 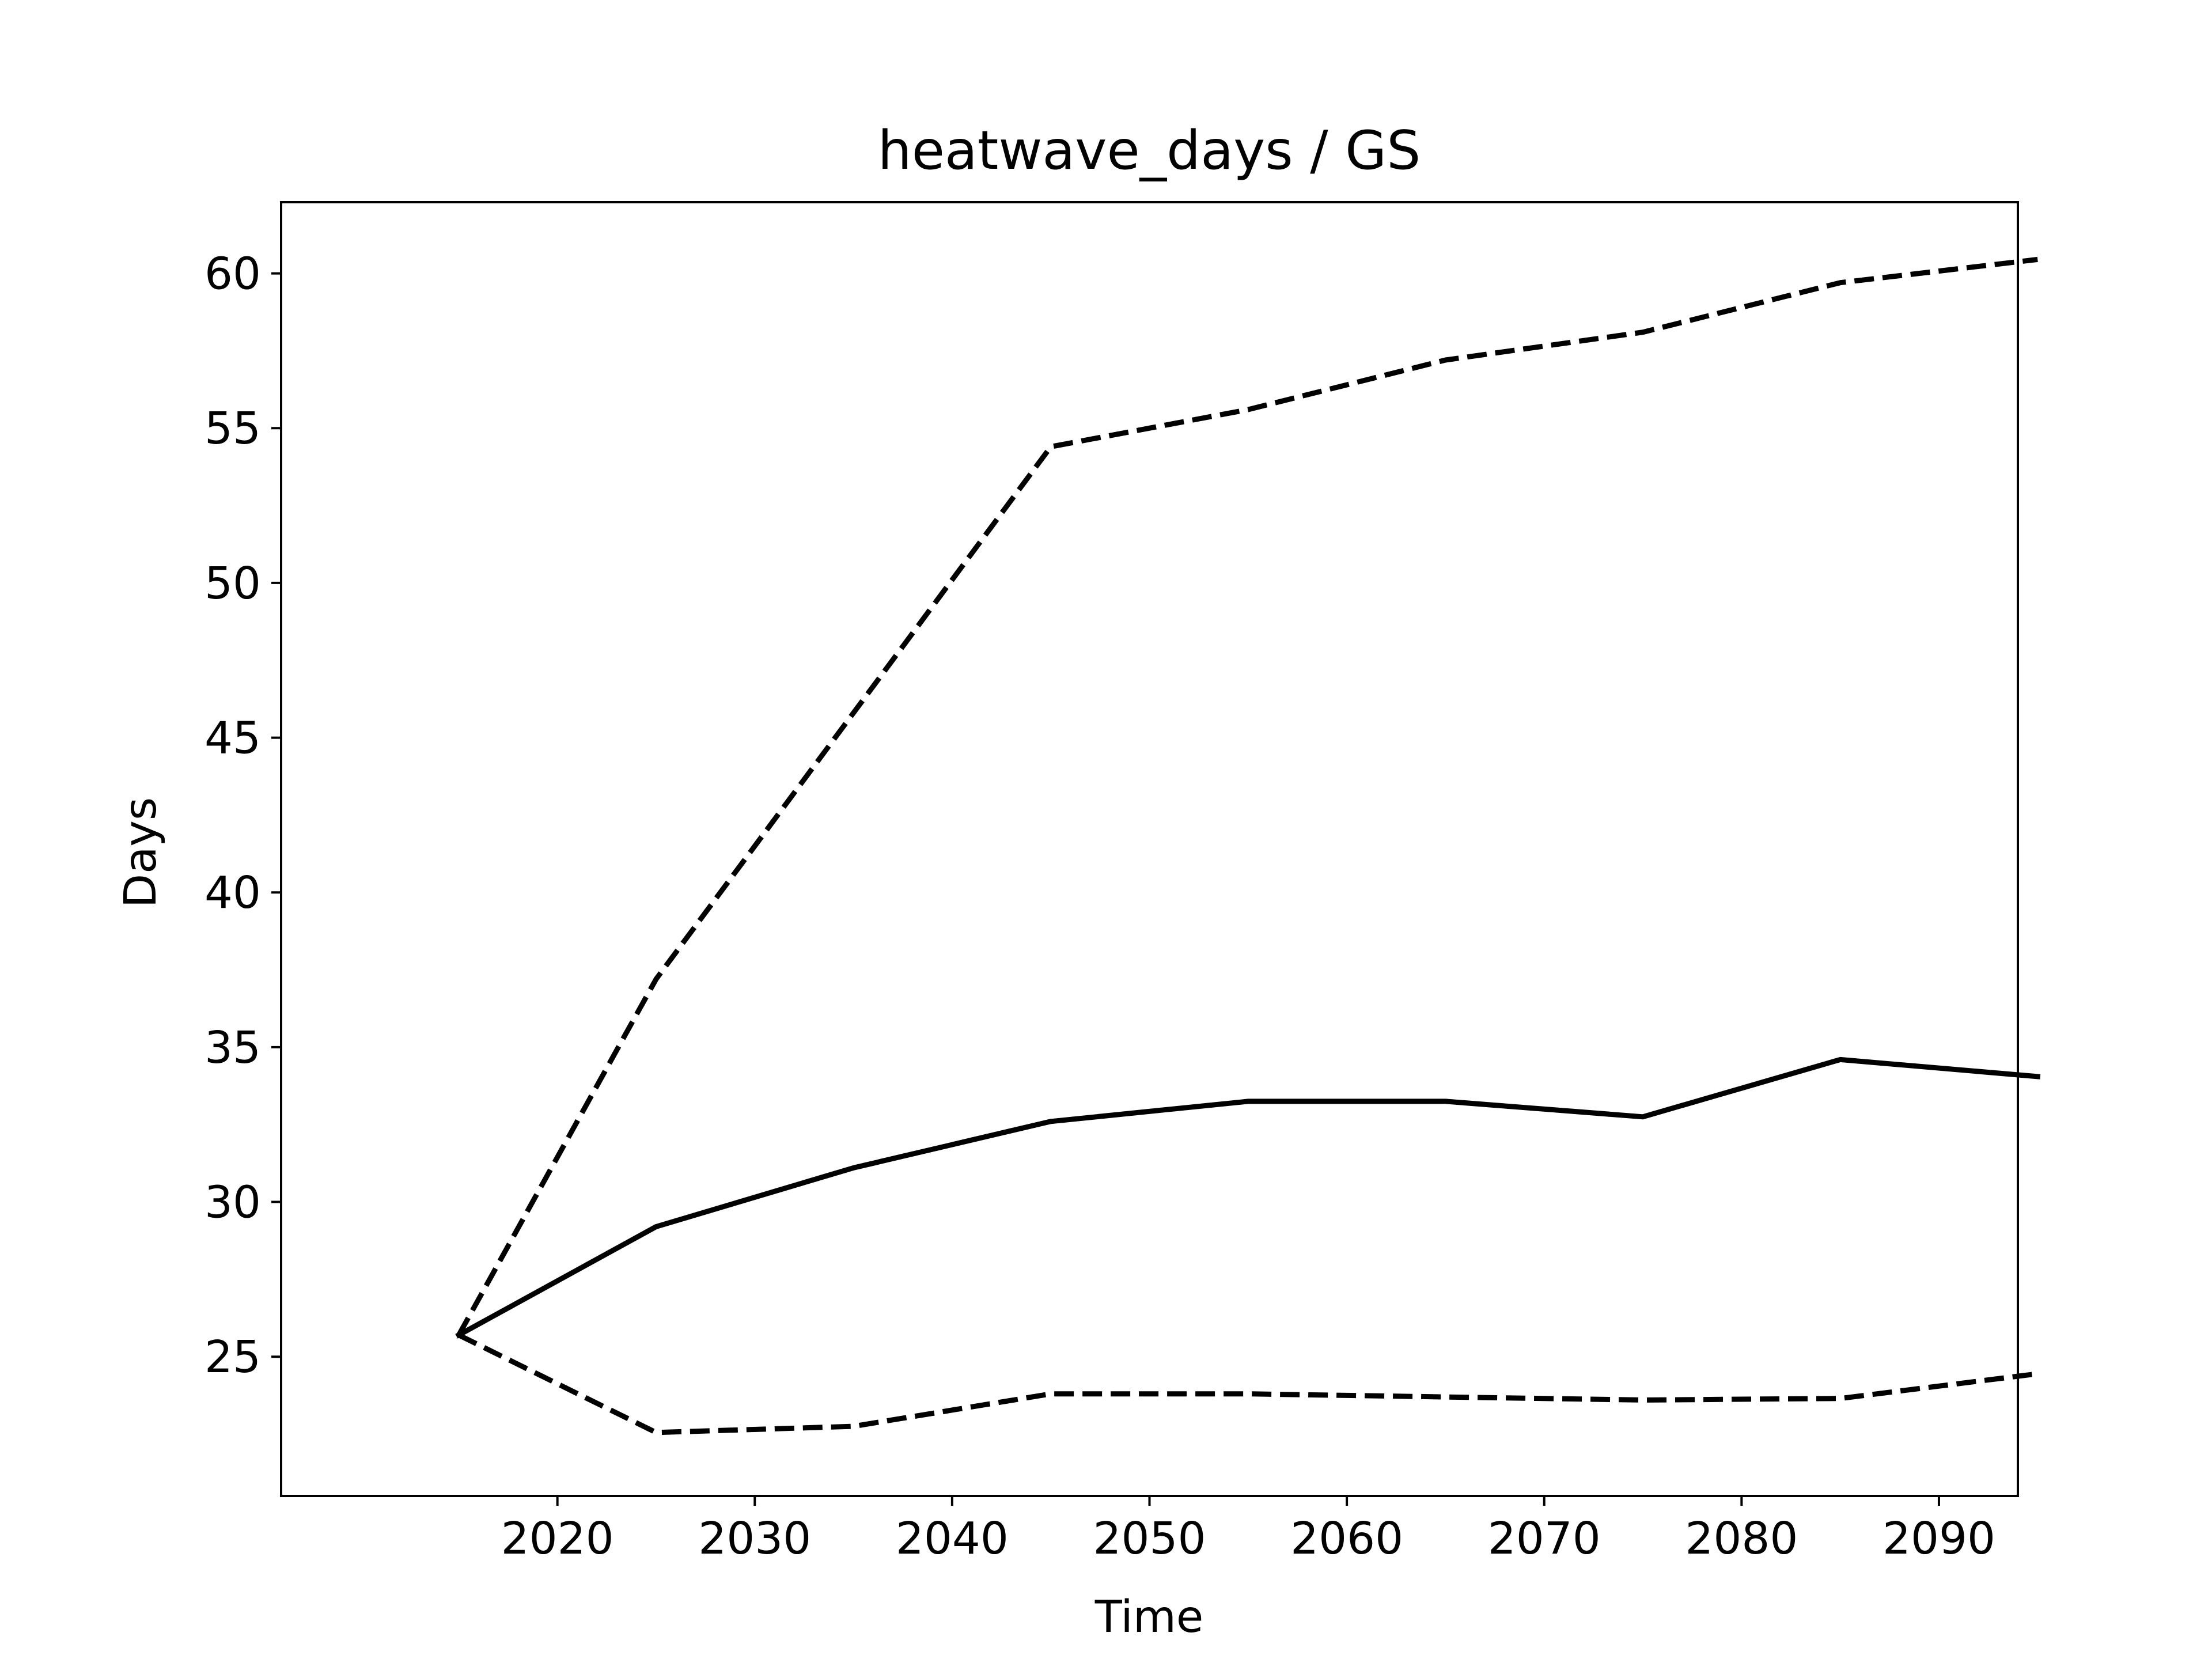 What do you see at coordinates (557, 1539) in the screenshot?
I see `x-tick-label: 2020` at bounding box center [557, 1539].